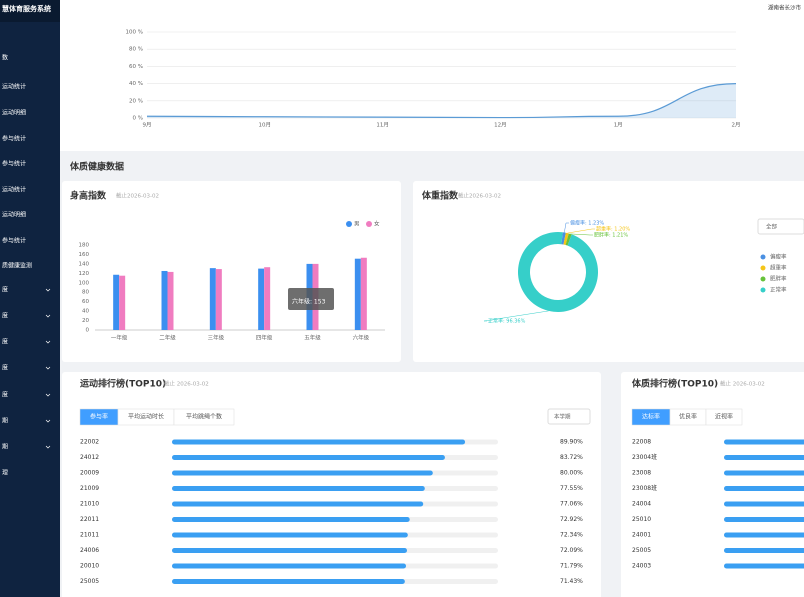 This screenshot has width=804, height=597. I want to click on x-tick-label: 10月, so click(265, 125).